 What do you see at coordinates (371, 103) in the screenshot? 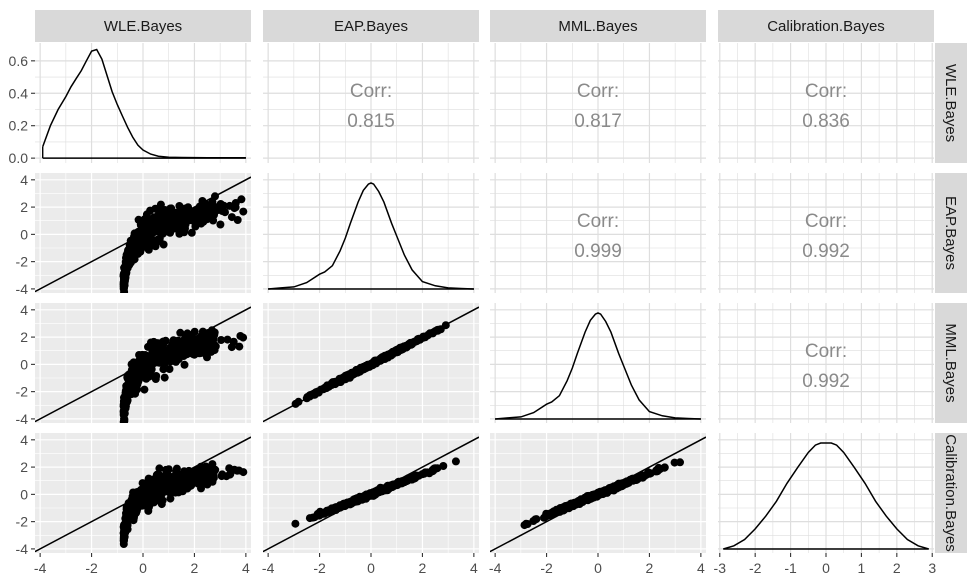
I see `panel-0-1: Corr: 0.815` at bounding box center [371, 103].